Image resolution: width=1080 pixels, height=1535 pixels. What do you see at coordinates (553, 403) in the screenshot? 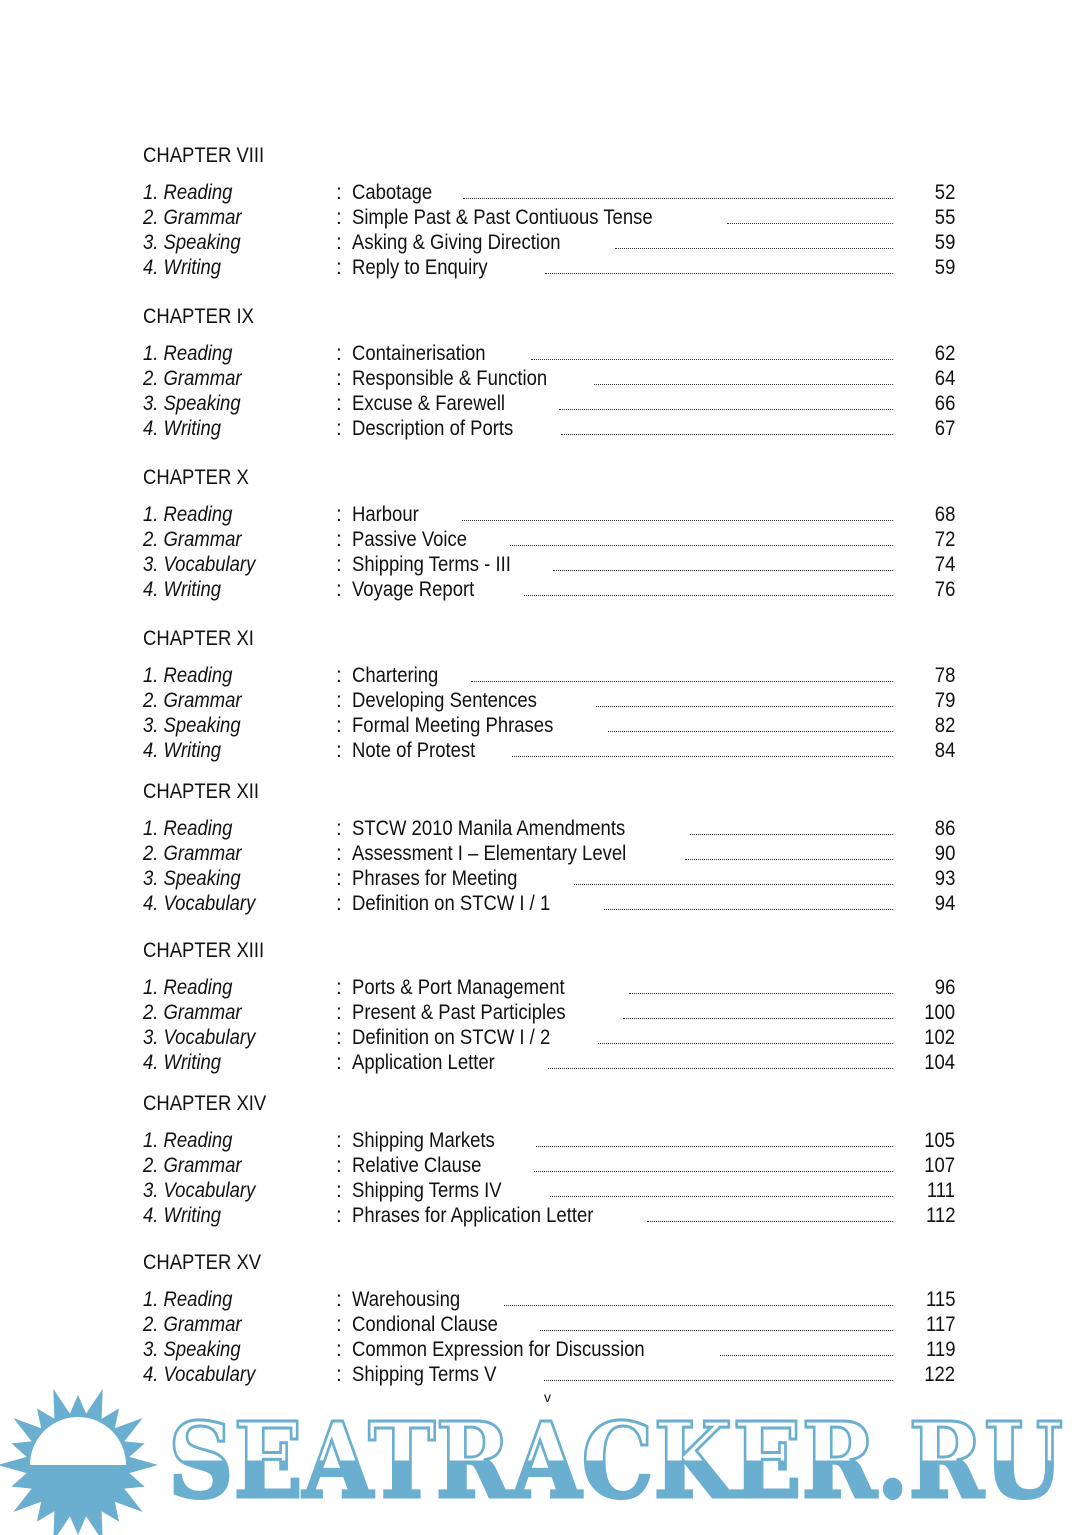
I see `toc-entry: 3. Speaking : Excuse & Farewell 66` at bounding box center [553, 403].